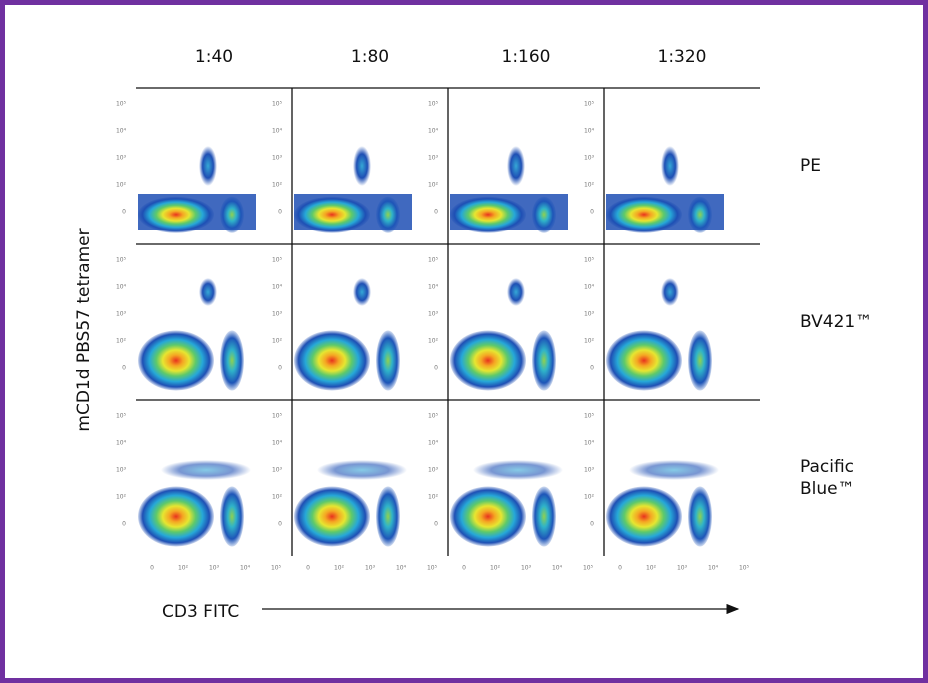 The width and height of the screenshot is (928, 683). Describe the element at coordinates (827, 467) in the screenshot. I see `row-label: Pacific` at that location.